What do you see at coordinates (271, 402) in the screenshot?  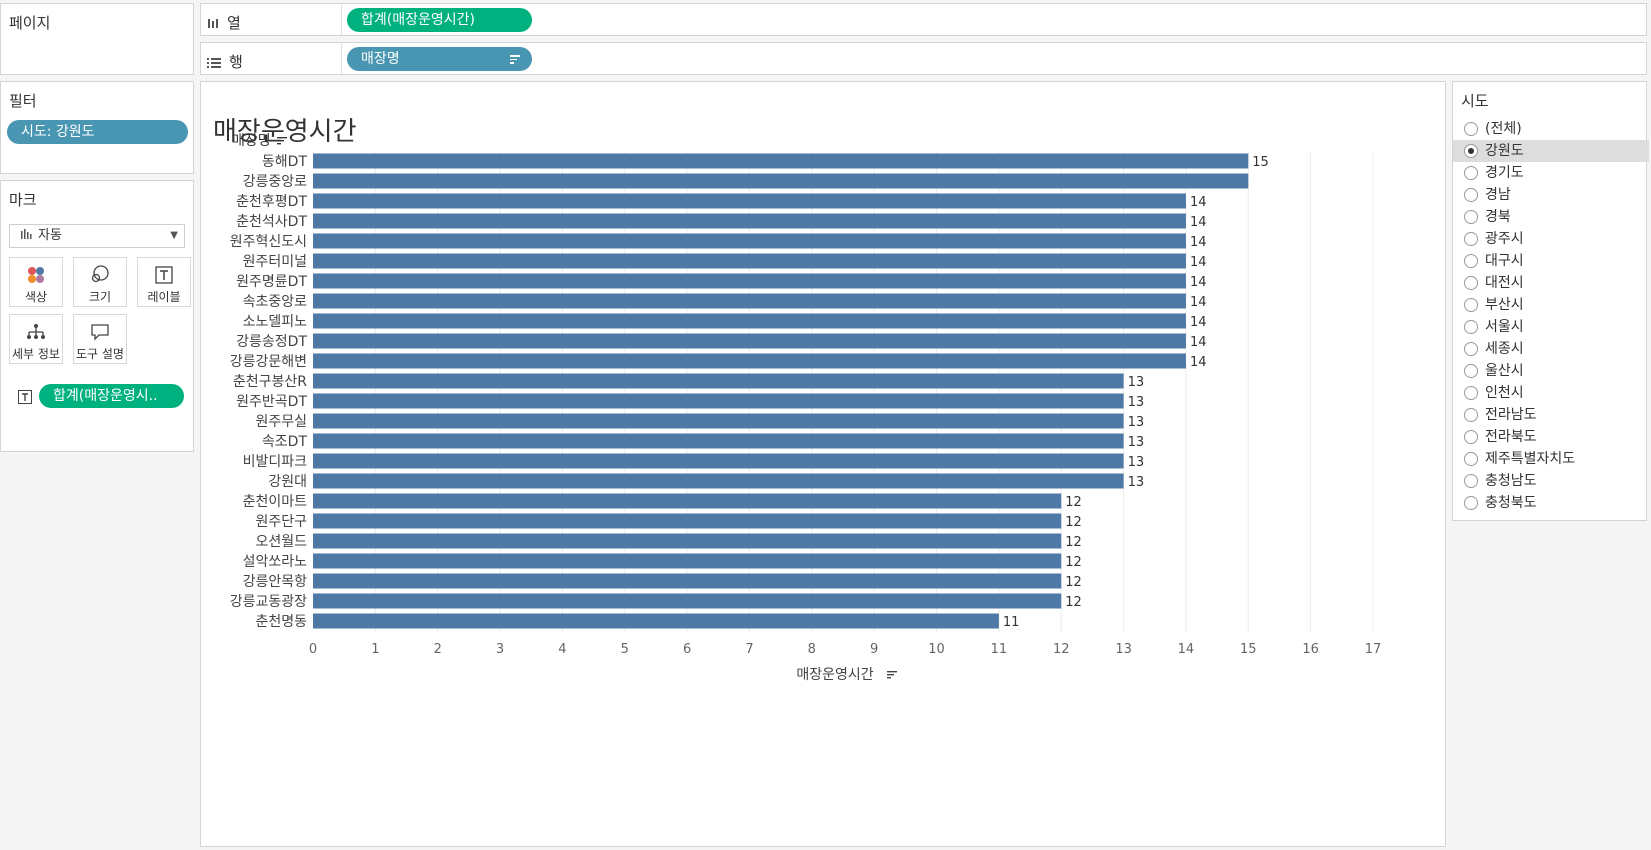 I see `category-label: 원주반곡DT` at bounding box center [271, 402].